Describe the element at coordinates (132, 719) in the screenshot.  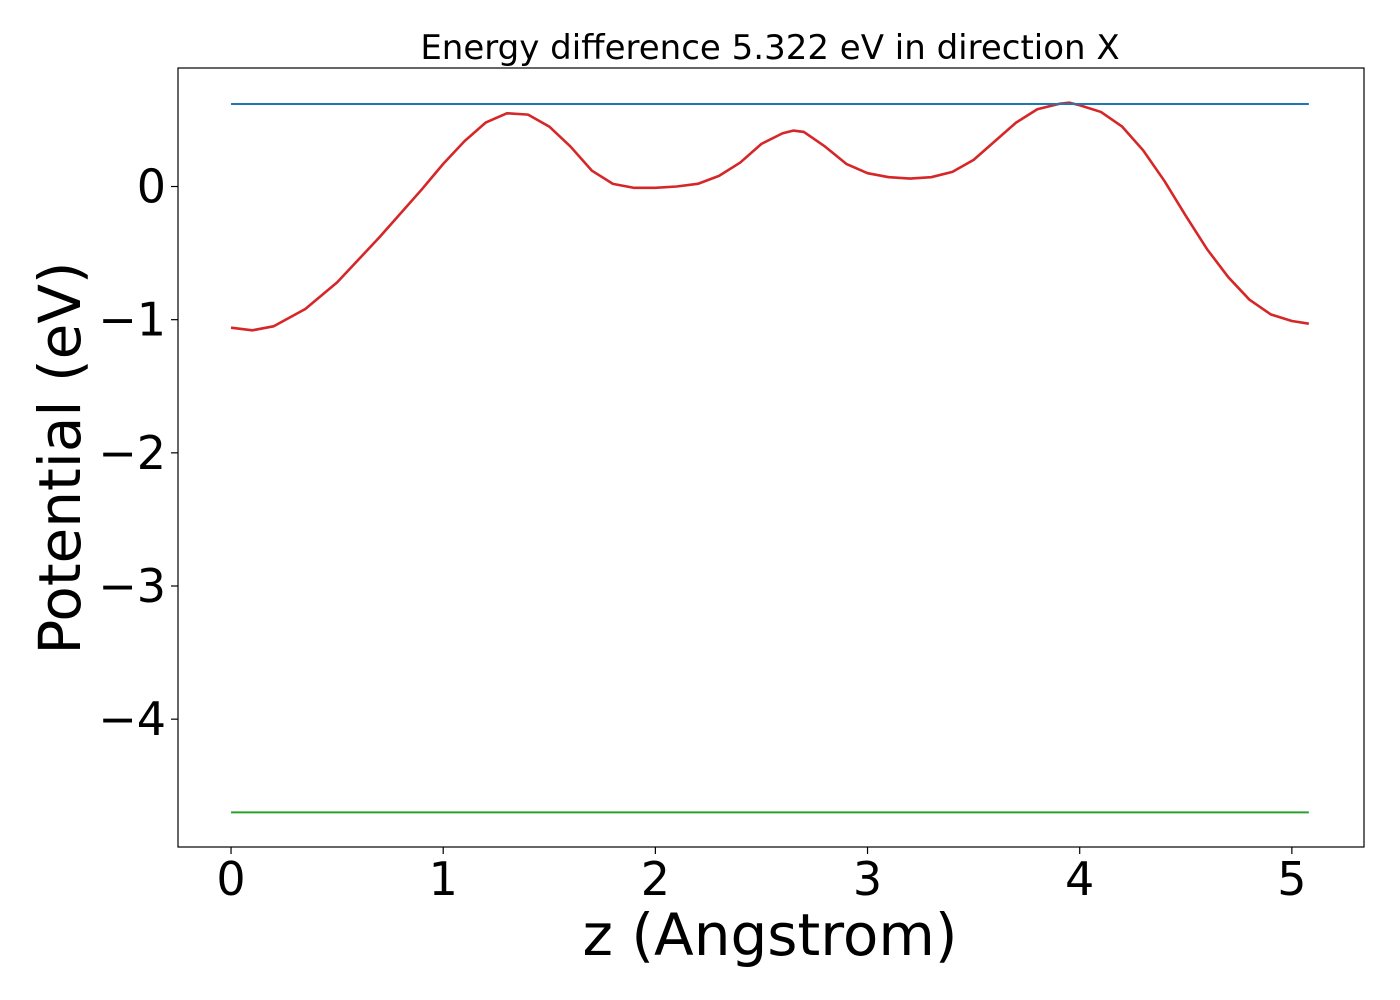
I see `y-tick-label: −4` at that location.